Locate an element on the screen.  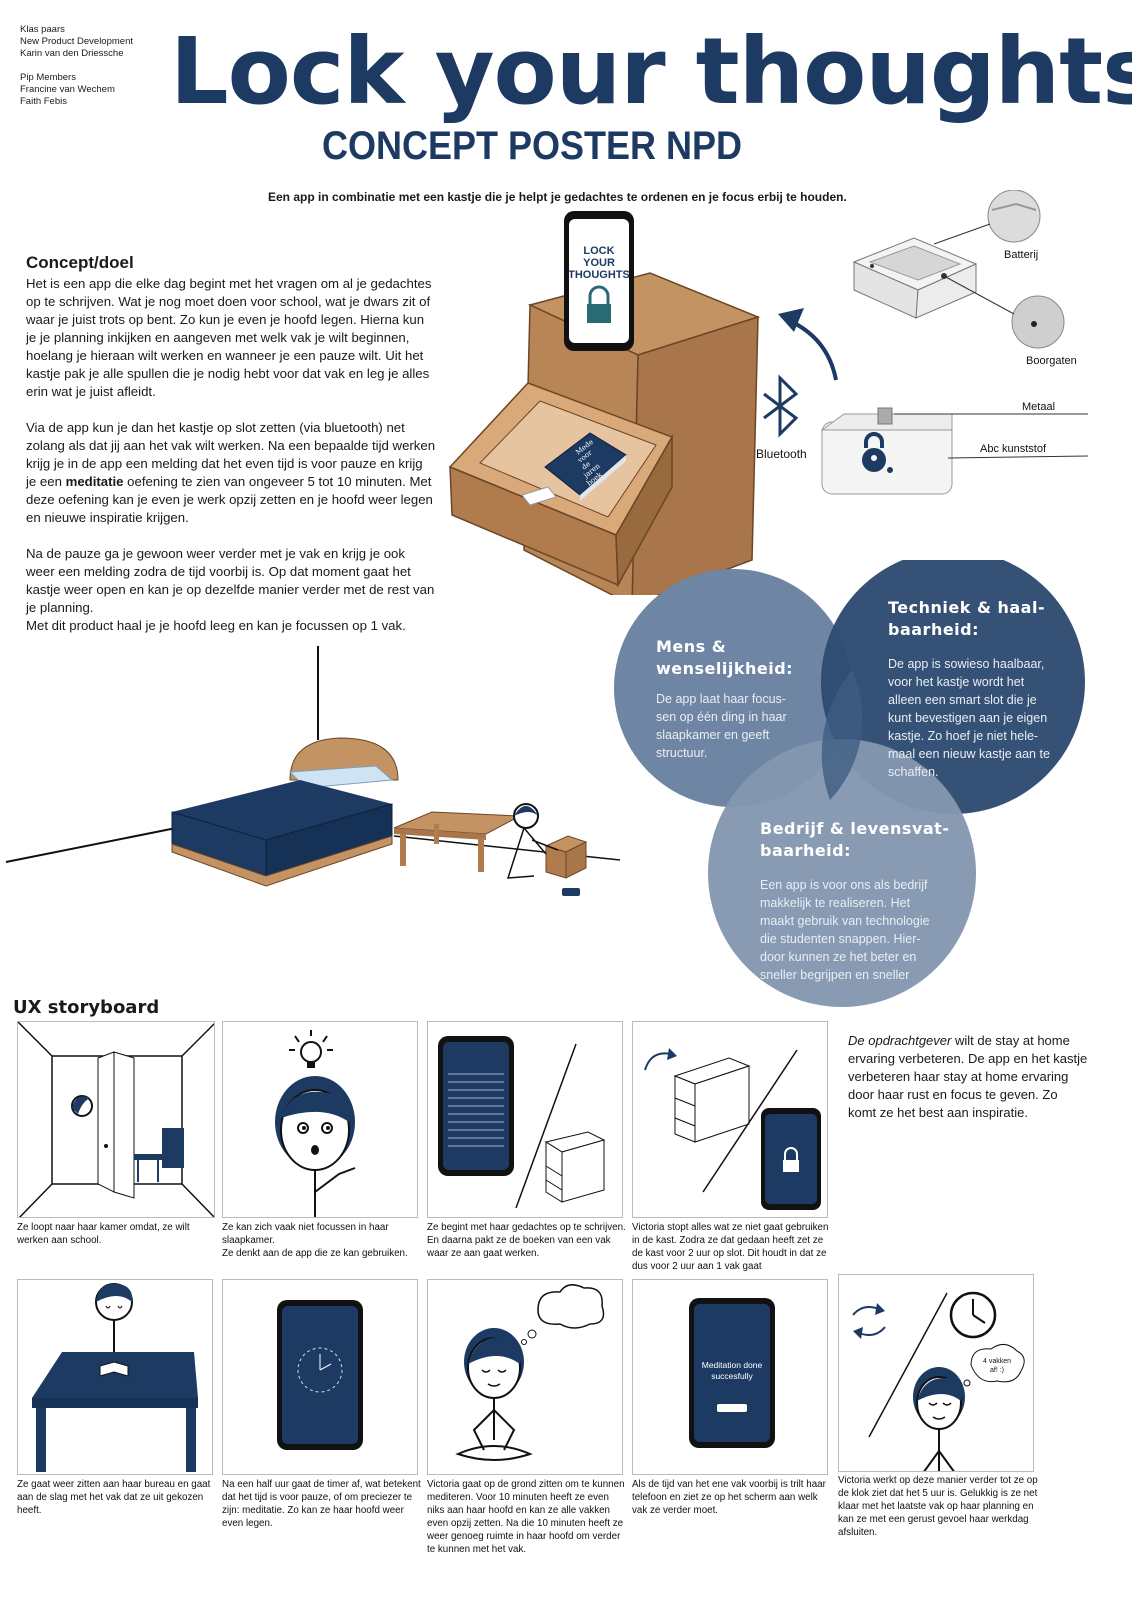
lock-keyhole-icon is located at coordinates (877, 452).